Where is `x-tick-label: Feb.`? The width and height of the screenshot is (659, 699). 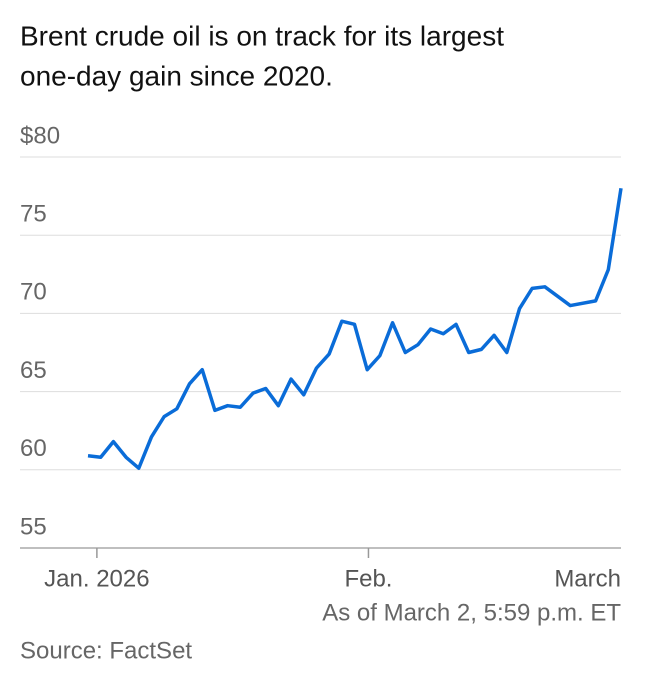 x-tick-label: Feb. is located at coordinates (368, 578).